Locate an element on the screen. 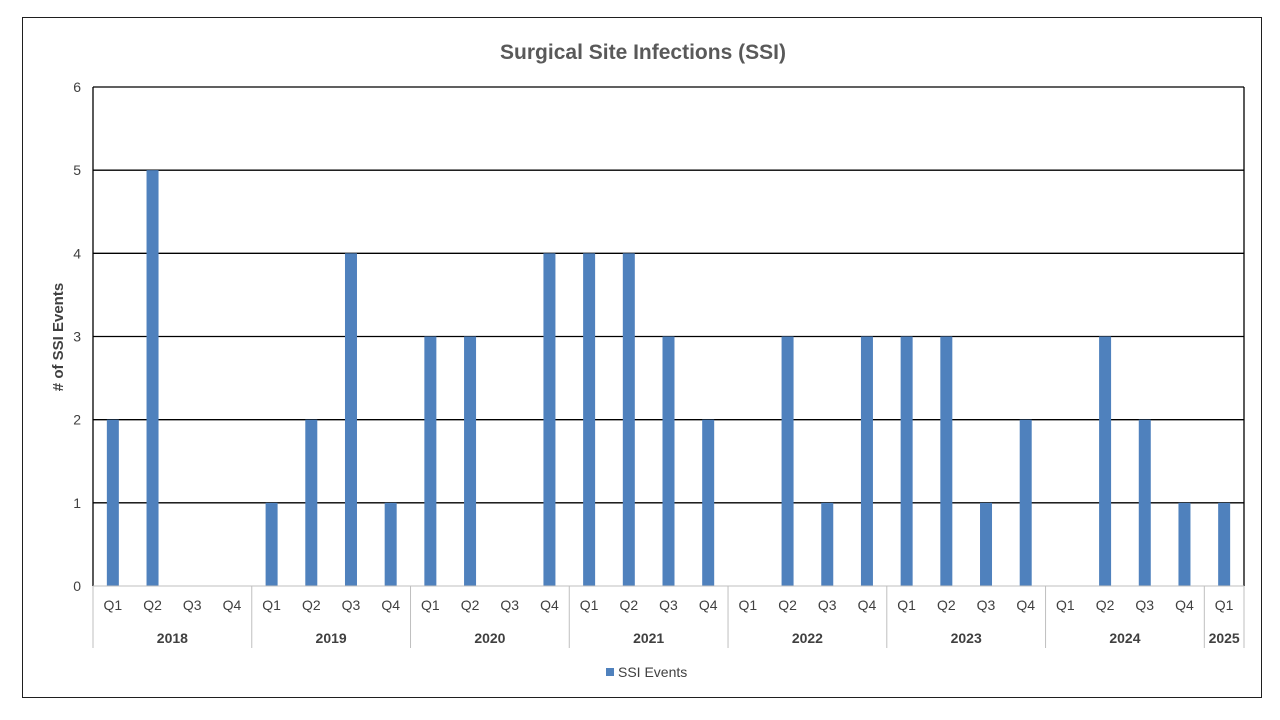 Image resolution: width=1280 pixels, height=720 pixels. legend-label: SSI Events is located at coordinates (652, 672).